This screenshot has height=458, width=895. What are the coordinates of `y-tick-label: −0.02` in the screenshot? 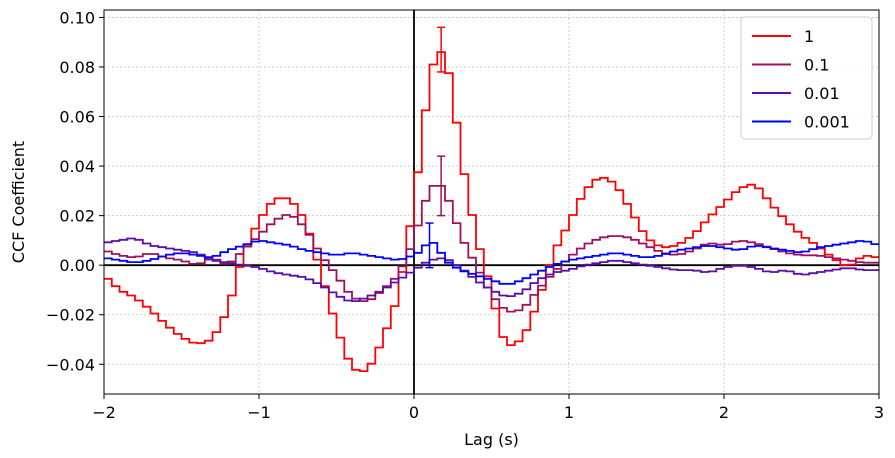 It's located at (70, 315).